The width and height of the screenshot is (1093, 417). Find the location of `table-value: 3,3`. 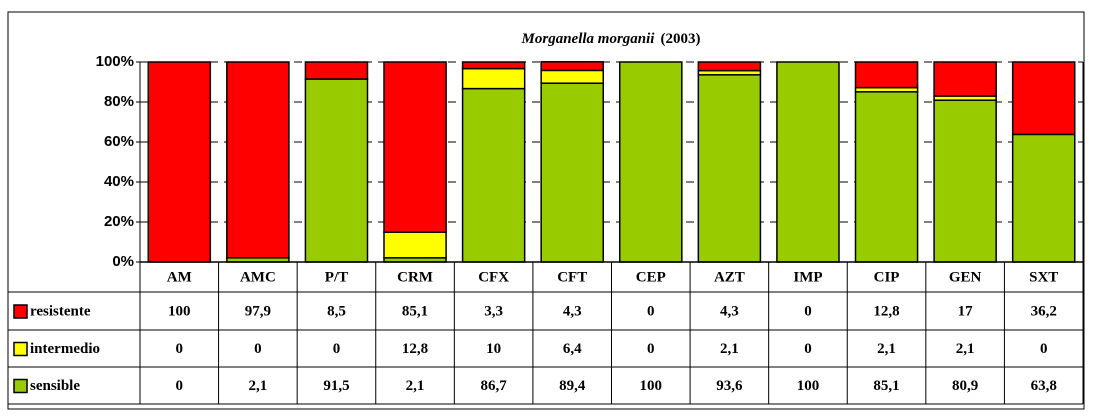

table-value: 3,3 is located at coordinates (493, 311).